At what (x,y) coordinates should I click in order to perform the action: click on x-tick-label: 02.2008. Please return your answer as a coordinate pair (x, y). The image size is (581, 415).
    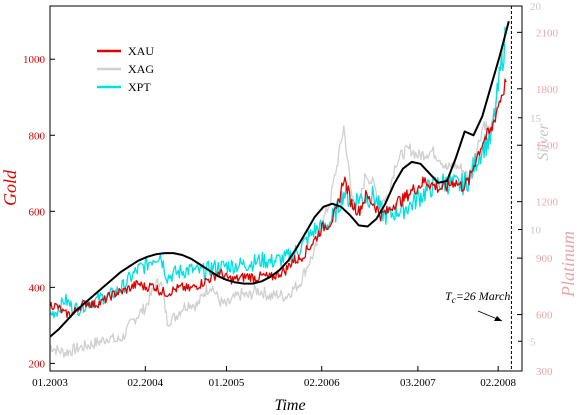
    Looking at the image, I should click on (498, 383).